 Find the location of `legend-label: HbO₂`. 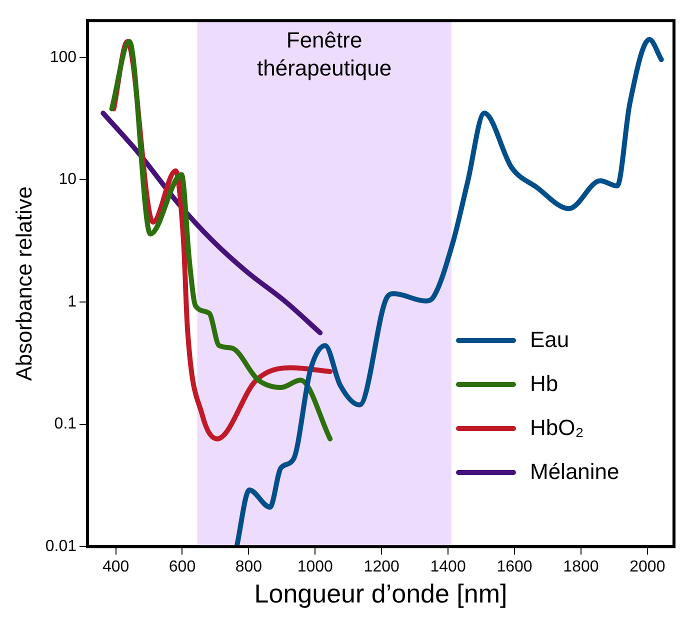

legend-label: HbO₂ is located at coordinates (557, 428).